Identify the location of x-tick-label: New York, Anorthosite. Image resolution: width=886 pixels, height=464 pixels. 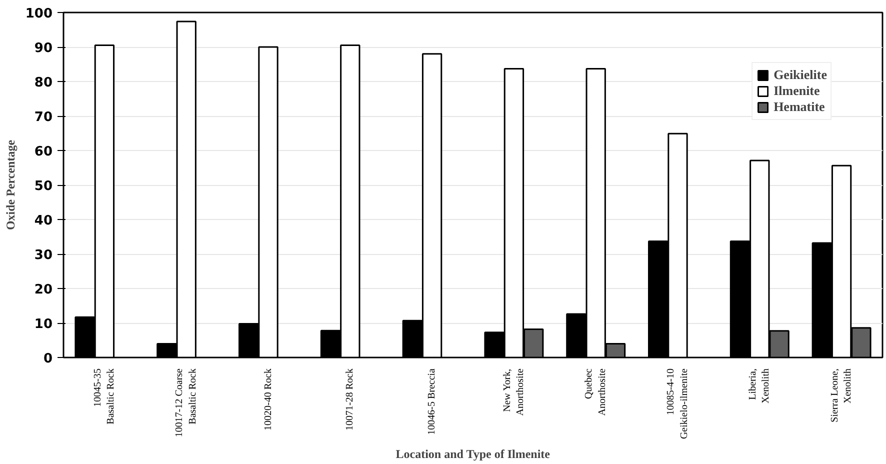
(514, 392).